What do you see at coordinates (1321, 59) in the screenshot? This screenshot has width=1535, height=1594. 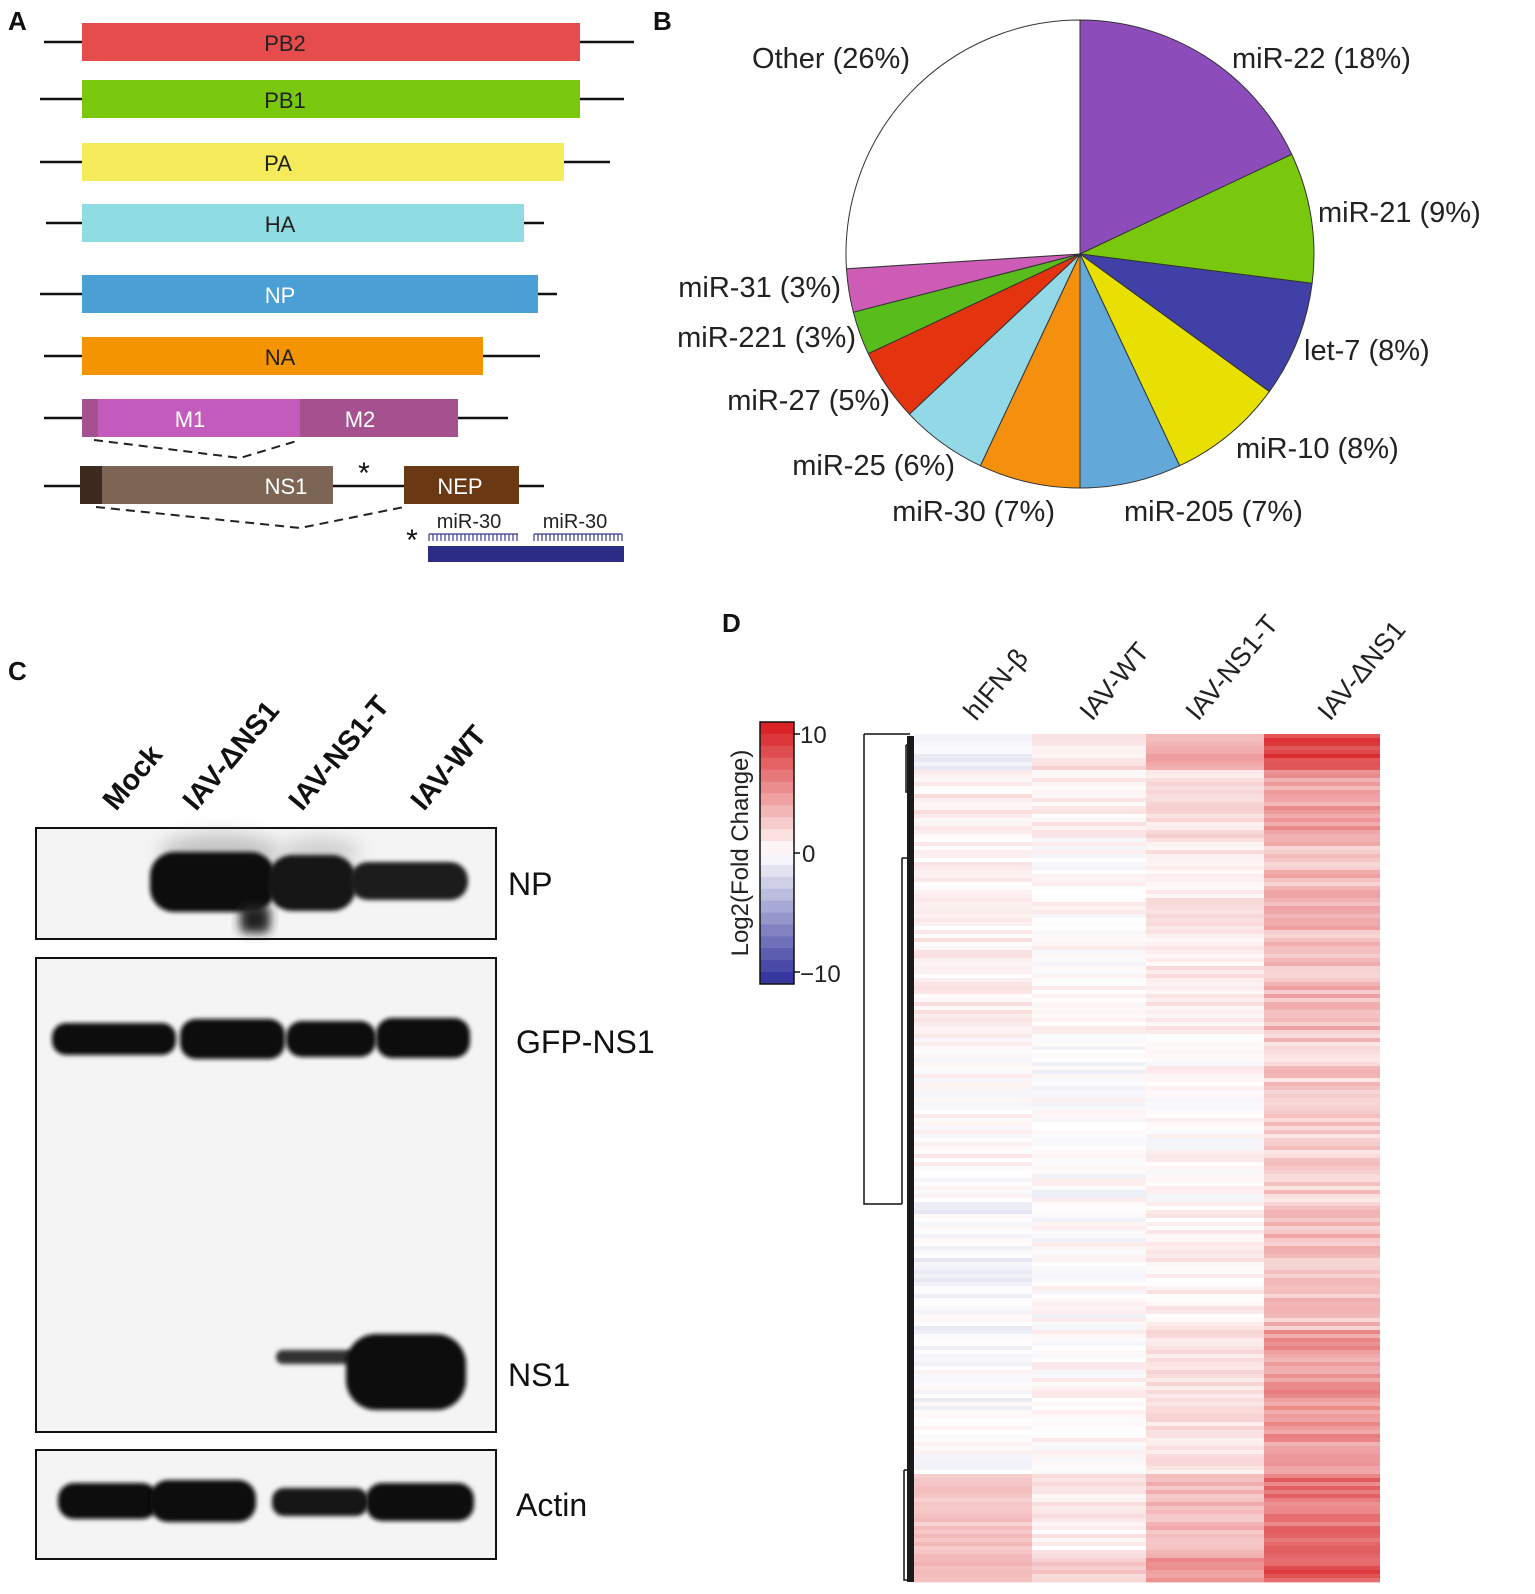 I see `pie-label-mir-22: miR-22 (18%)` at bounding box center [1321, 59].